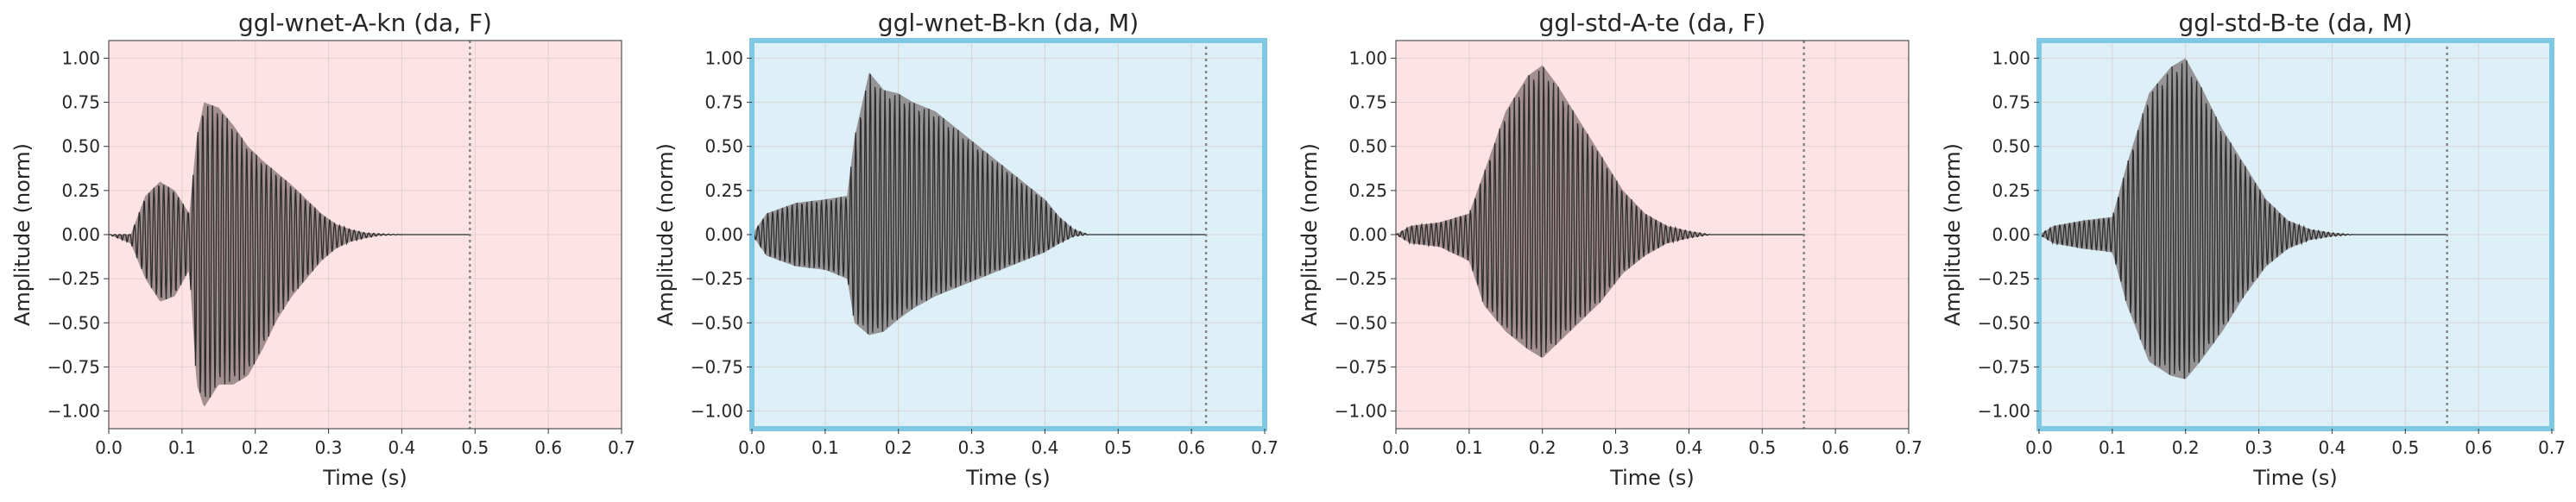  I want to click on chart-title: ggl-std-B-te (da, M), so click(2295, 23).